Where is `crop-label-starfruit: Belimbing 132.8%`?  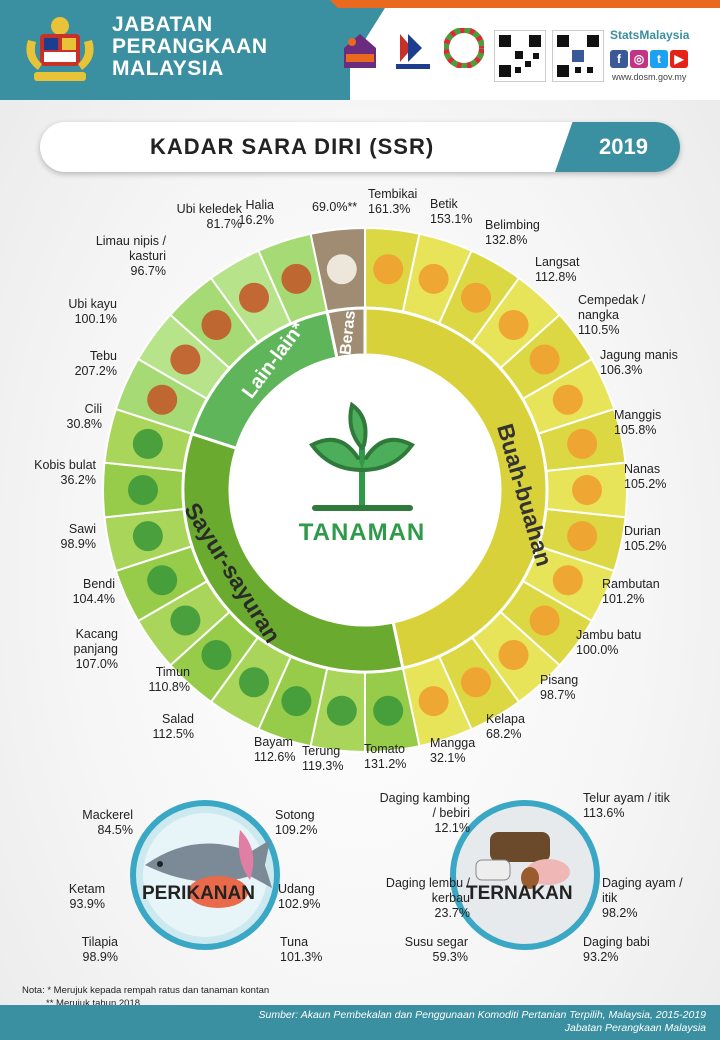 crop-label-starfruit: Belimbing 132.8% is located at coordinates (512, 233).